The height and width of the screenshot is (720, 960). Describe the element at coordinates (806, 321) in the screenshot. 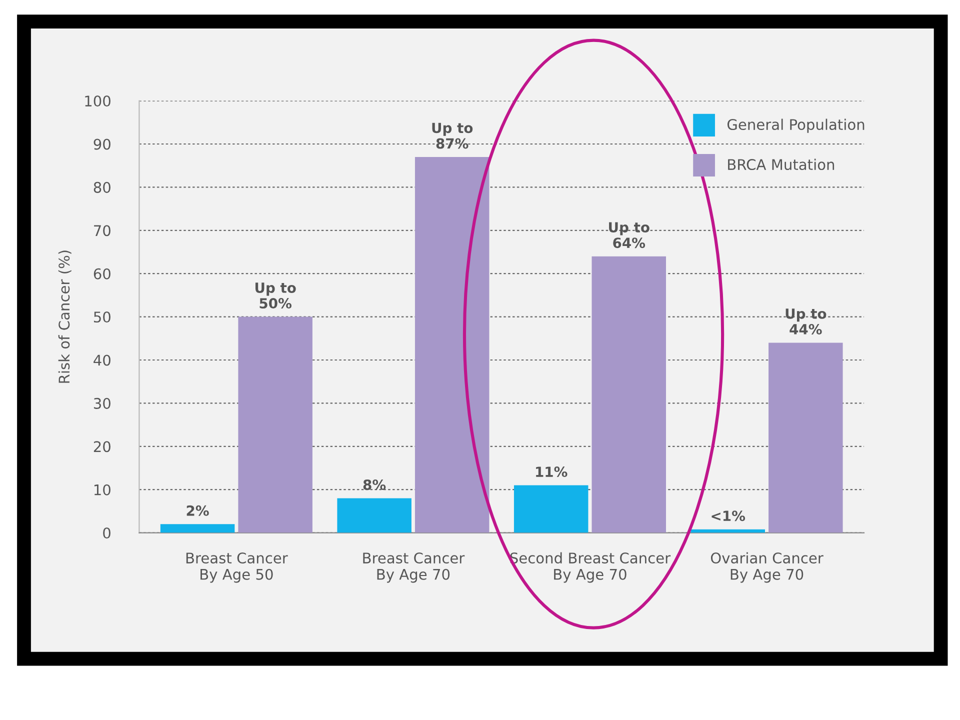

I see `data-label: Up to 44%` at that location.